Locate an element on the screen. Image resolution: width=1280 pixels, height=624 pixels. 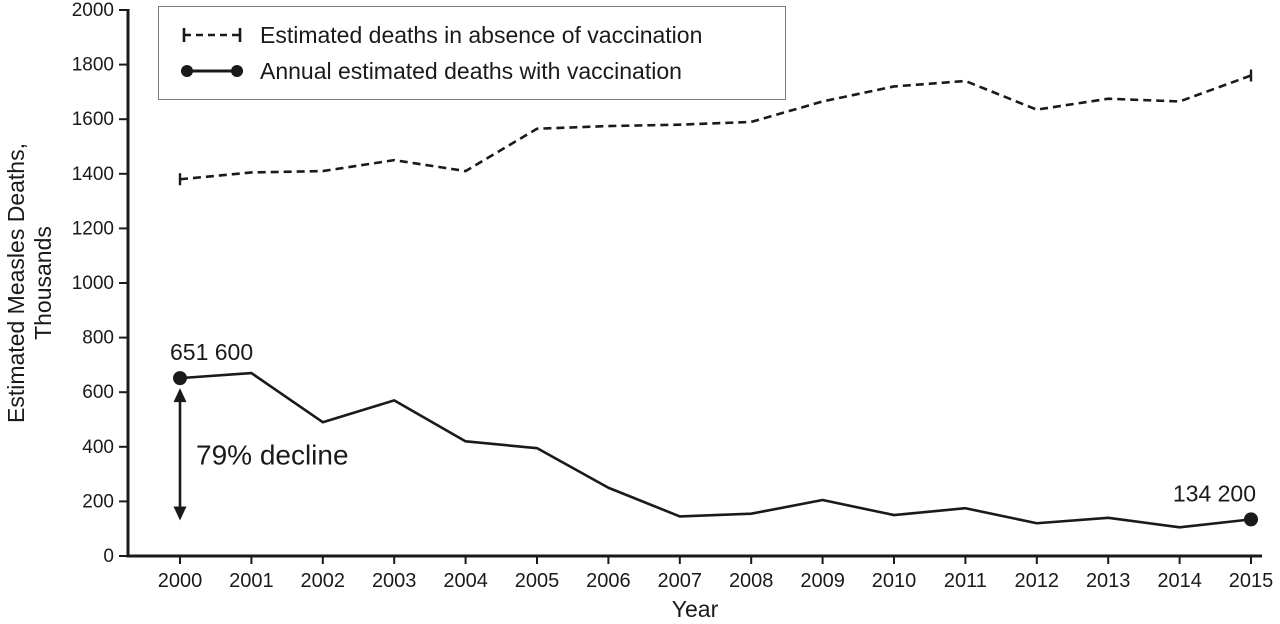
y-tick-label: 600 is located at coordinates (98, 392).